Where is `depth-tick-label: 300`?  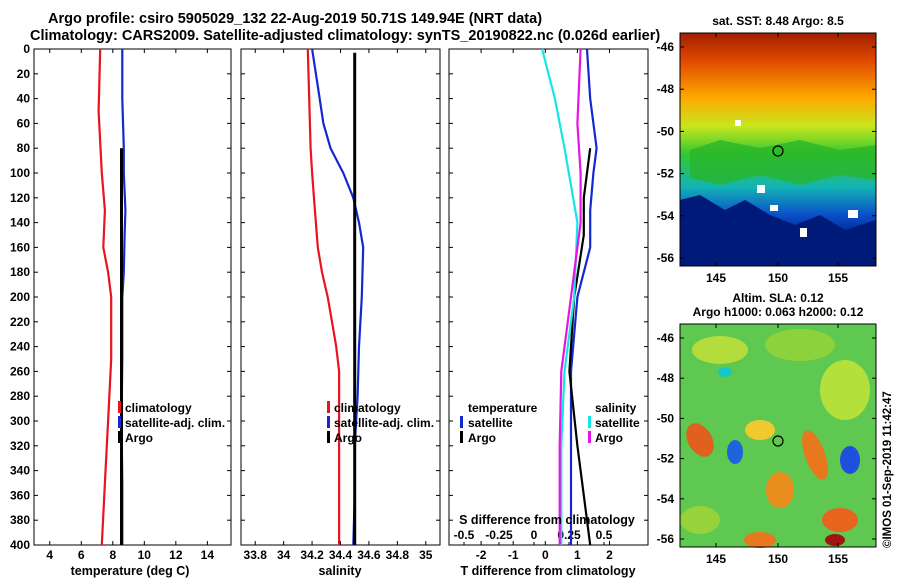 depth-tick-label: 300 is located at coordinates (20, 421).